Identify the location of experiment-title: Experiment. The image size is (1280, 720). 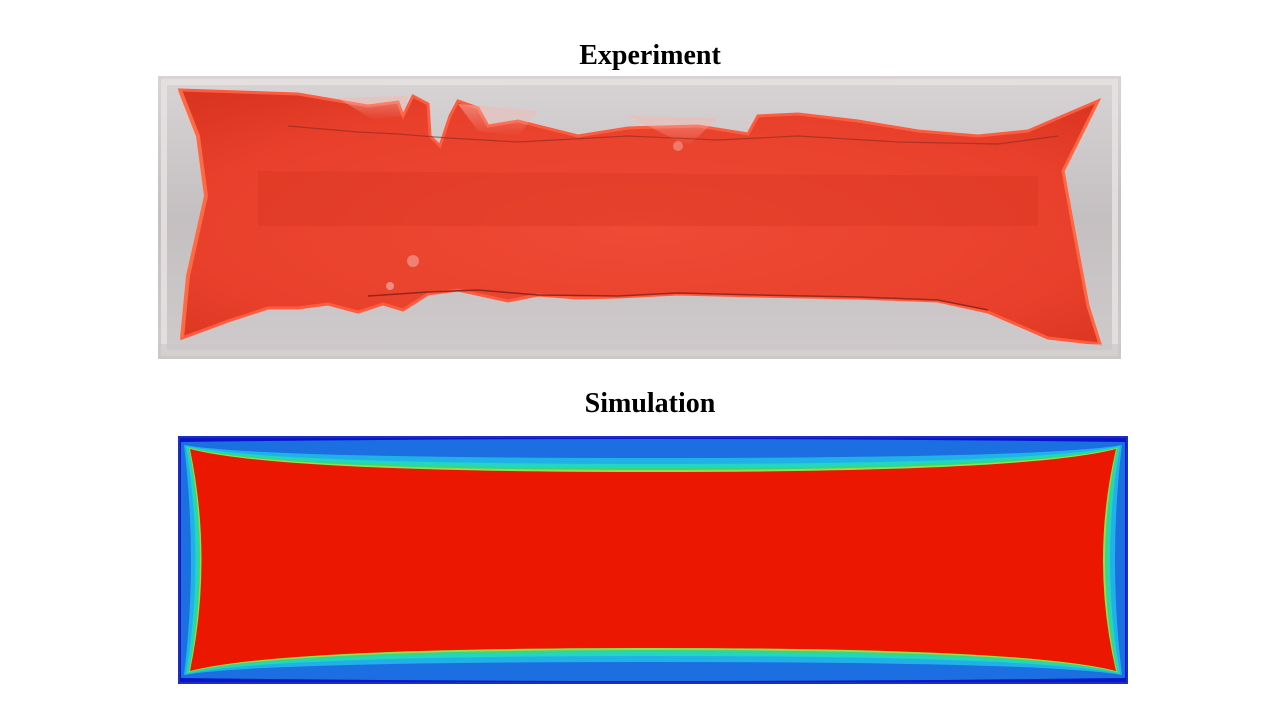
(650, 55).